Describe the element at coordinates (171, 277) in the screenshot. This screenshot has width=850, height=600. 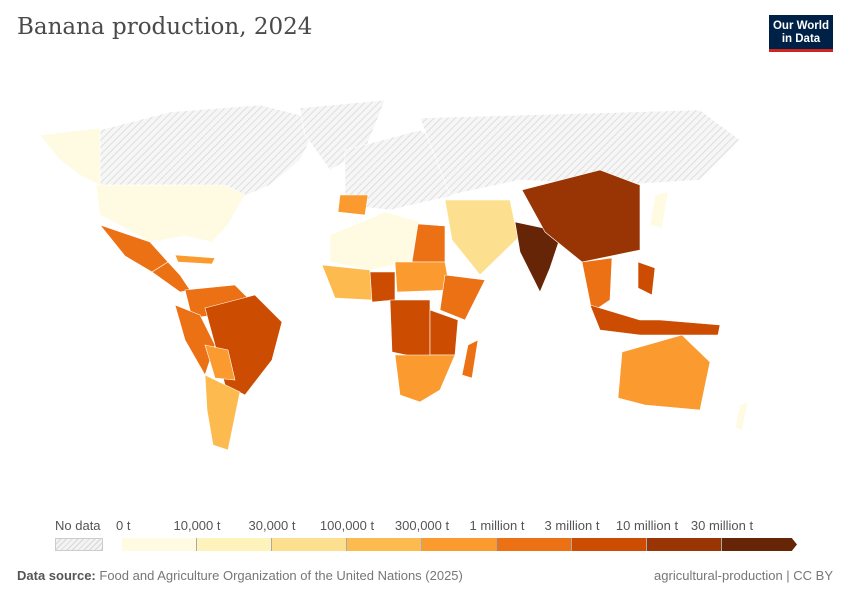
I see `region-central-america` at that location.